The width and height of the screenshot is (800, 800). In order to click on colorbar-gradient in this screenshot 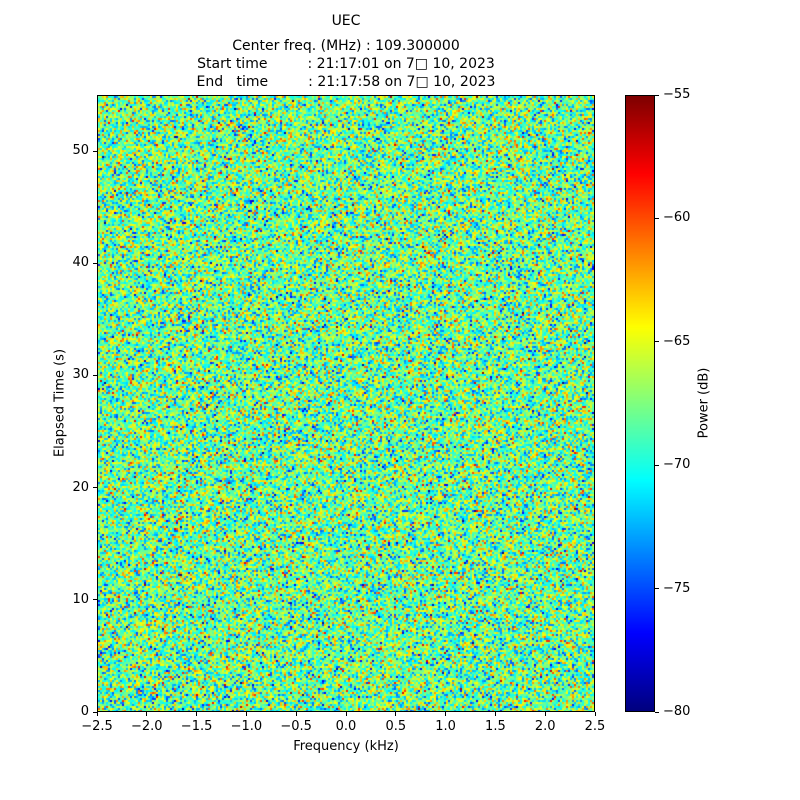, I will do `click(640, 403)`.